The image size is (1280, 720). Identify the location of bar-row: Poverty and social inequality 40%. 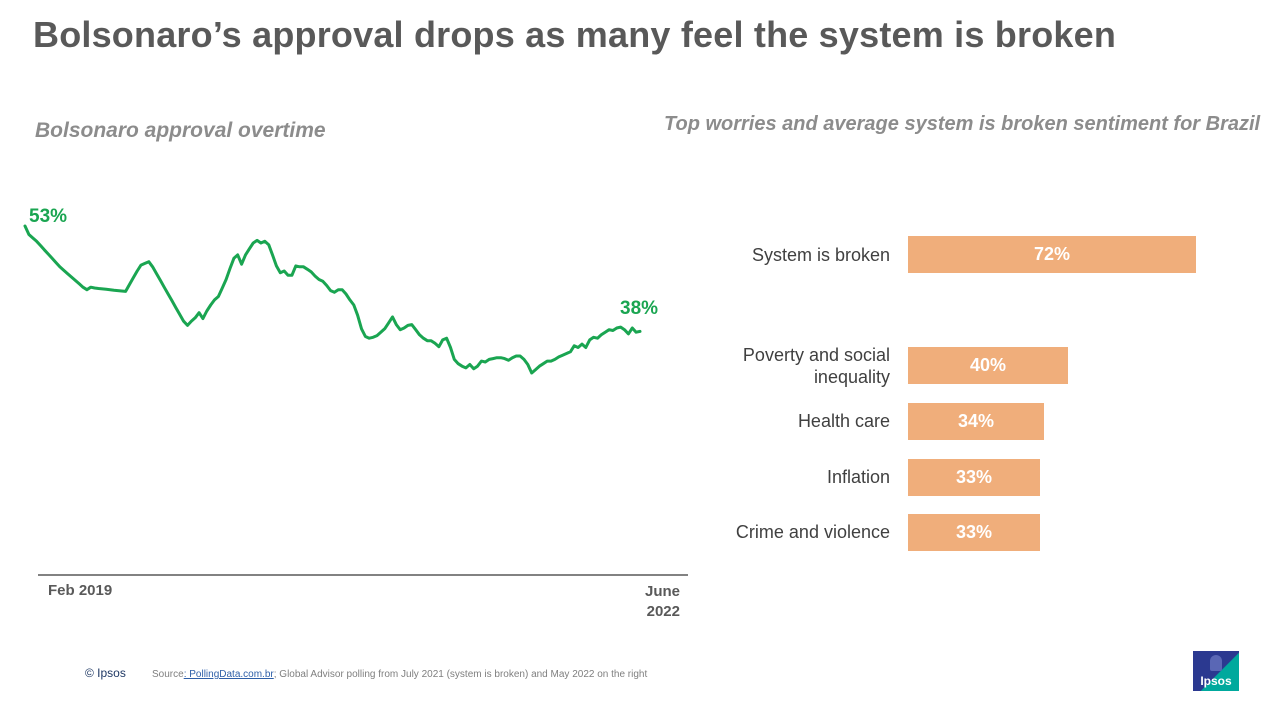
(960, 366).